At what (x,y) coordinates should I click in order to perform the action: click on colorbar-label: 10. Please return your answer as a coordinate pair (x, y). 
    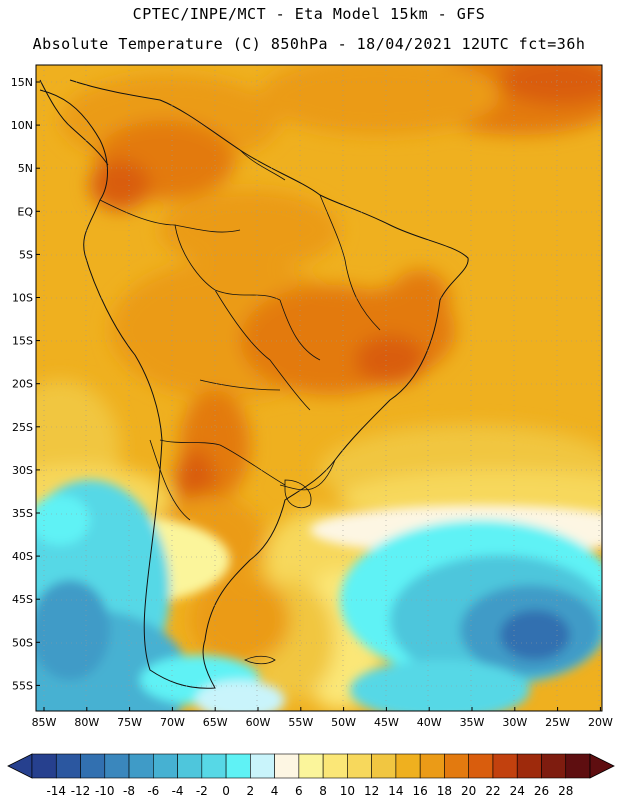
    Looking at the image, I should click on (347, 791).